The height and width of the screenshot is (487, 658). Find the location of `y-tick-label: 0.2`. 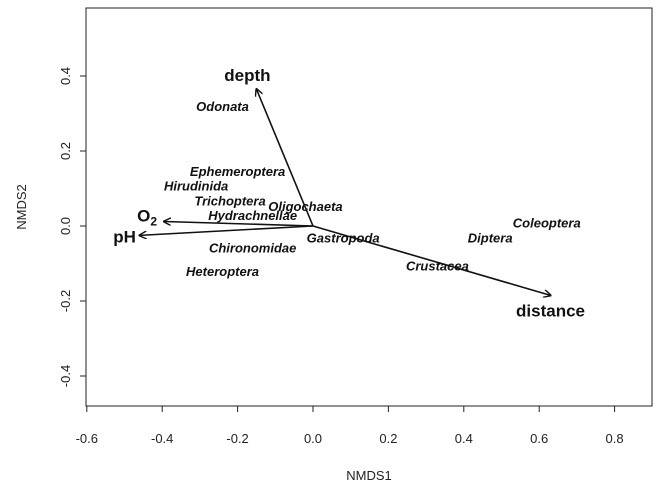

y-tick-label: 0.2 is located at coordinates (65, 151).